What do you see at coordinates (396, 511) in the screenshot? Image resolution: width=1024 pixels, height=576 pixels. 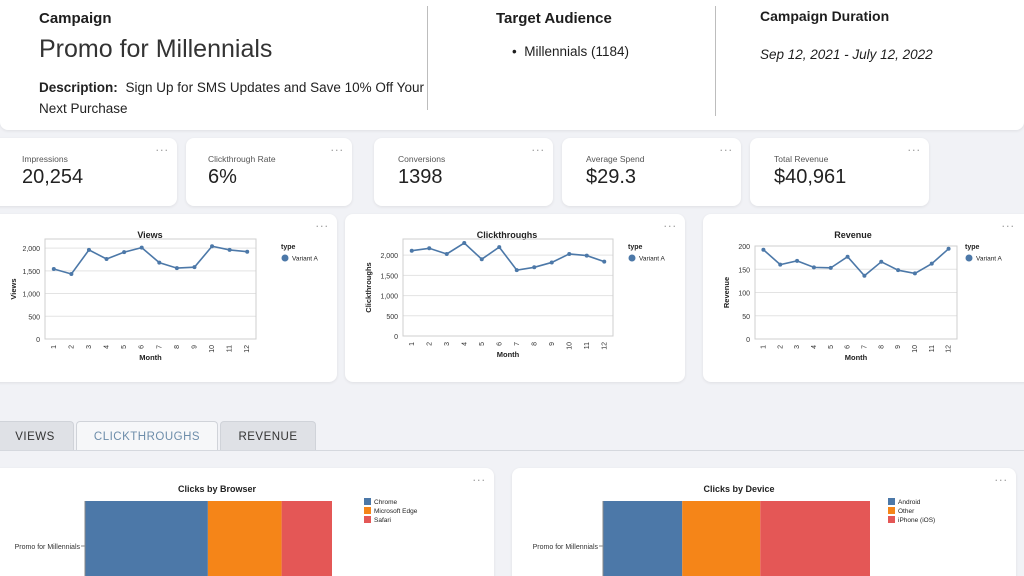 I see `legend-label: Microsoft Edge` at bounding box center [396, 511].